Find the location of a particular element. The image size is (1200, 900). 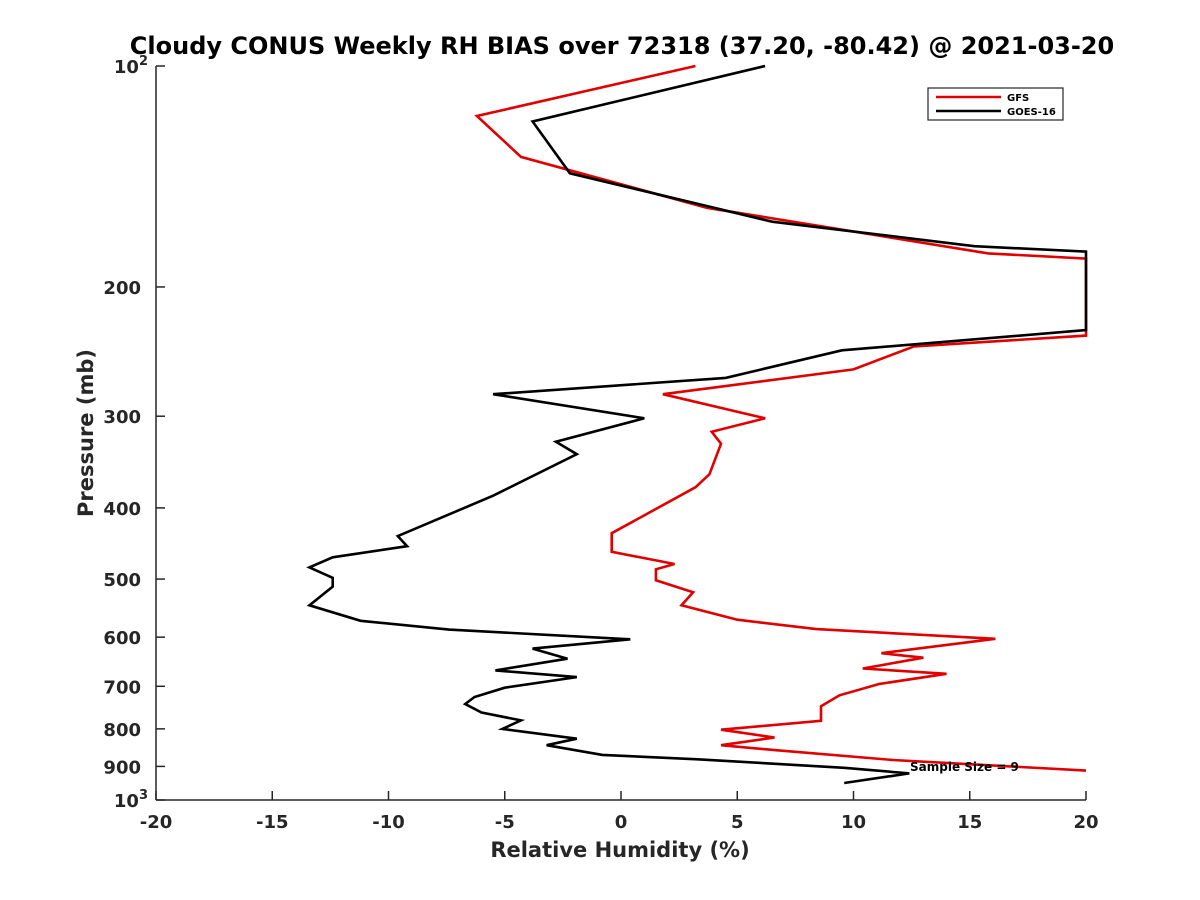

x-axis-label: Relative Humidity (%) is located at coordinates (619, 850).